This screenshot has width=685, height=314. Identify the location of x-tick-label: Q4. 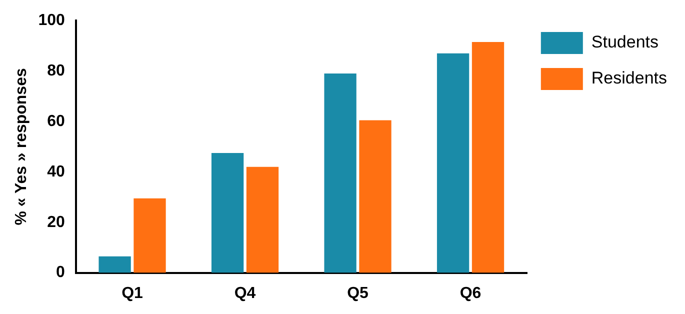
(245, 293).